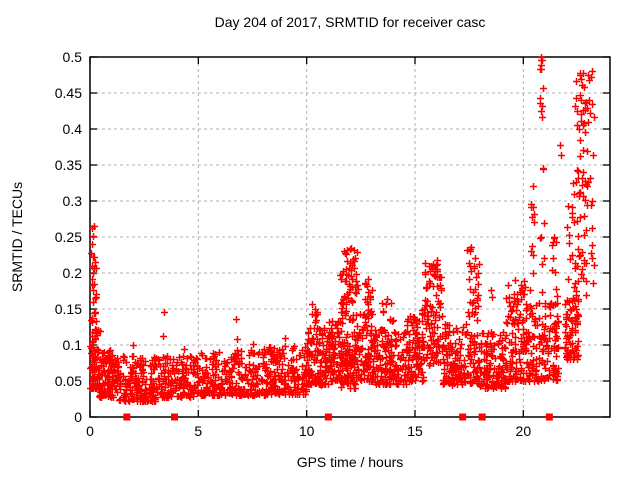  What do you see at coordinates (524, 431) in the screenshot?
I see `x-tick-label: 20` at bounding box center [524, 431].